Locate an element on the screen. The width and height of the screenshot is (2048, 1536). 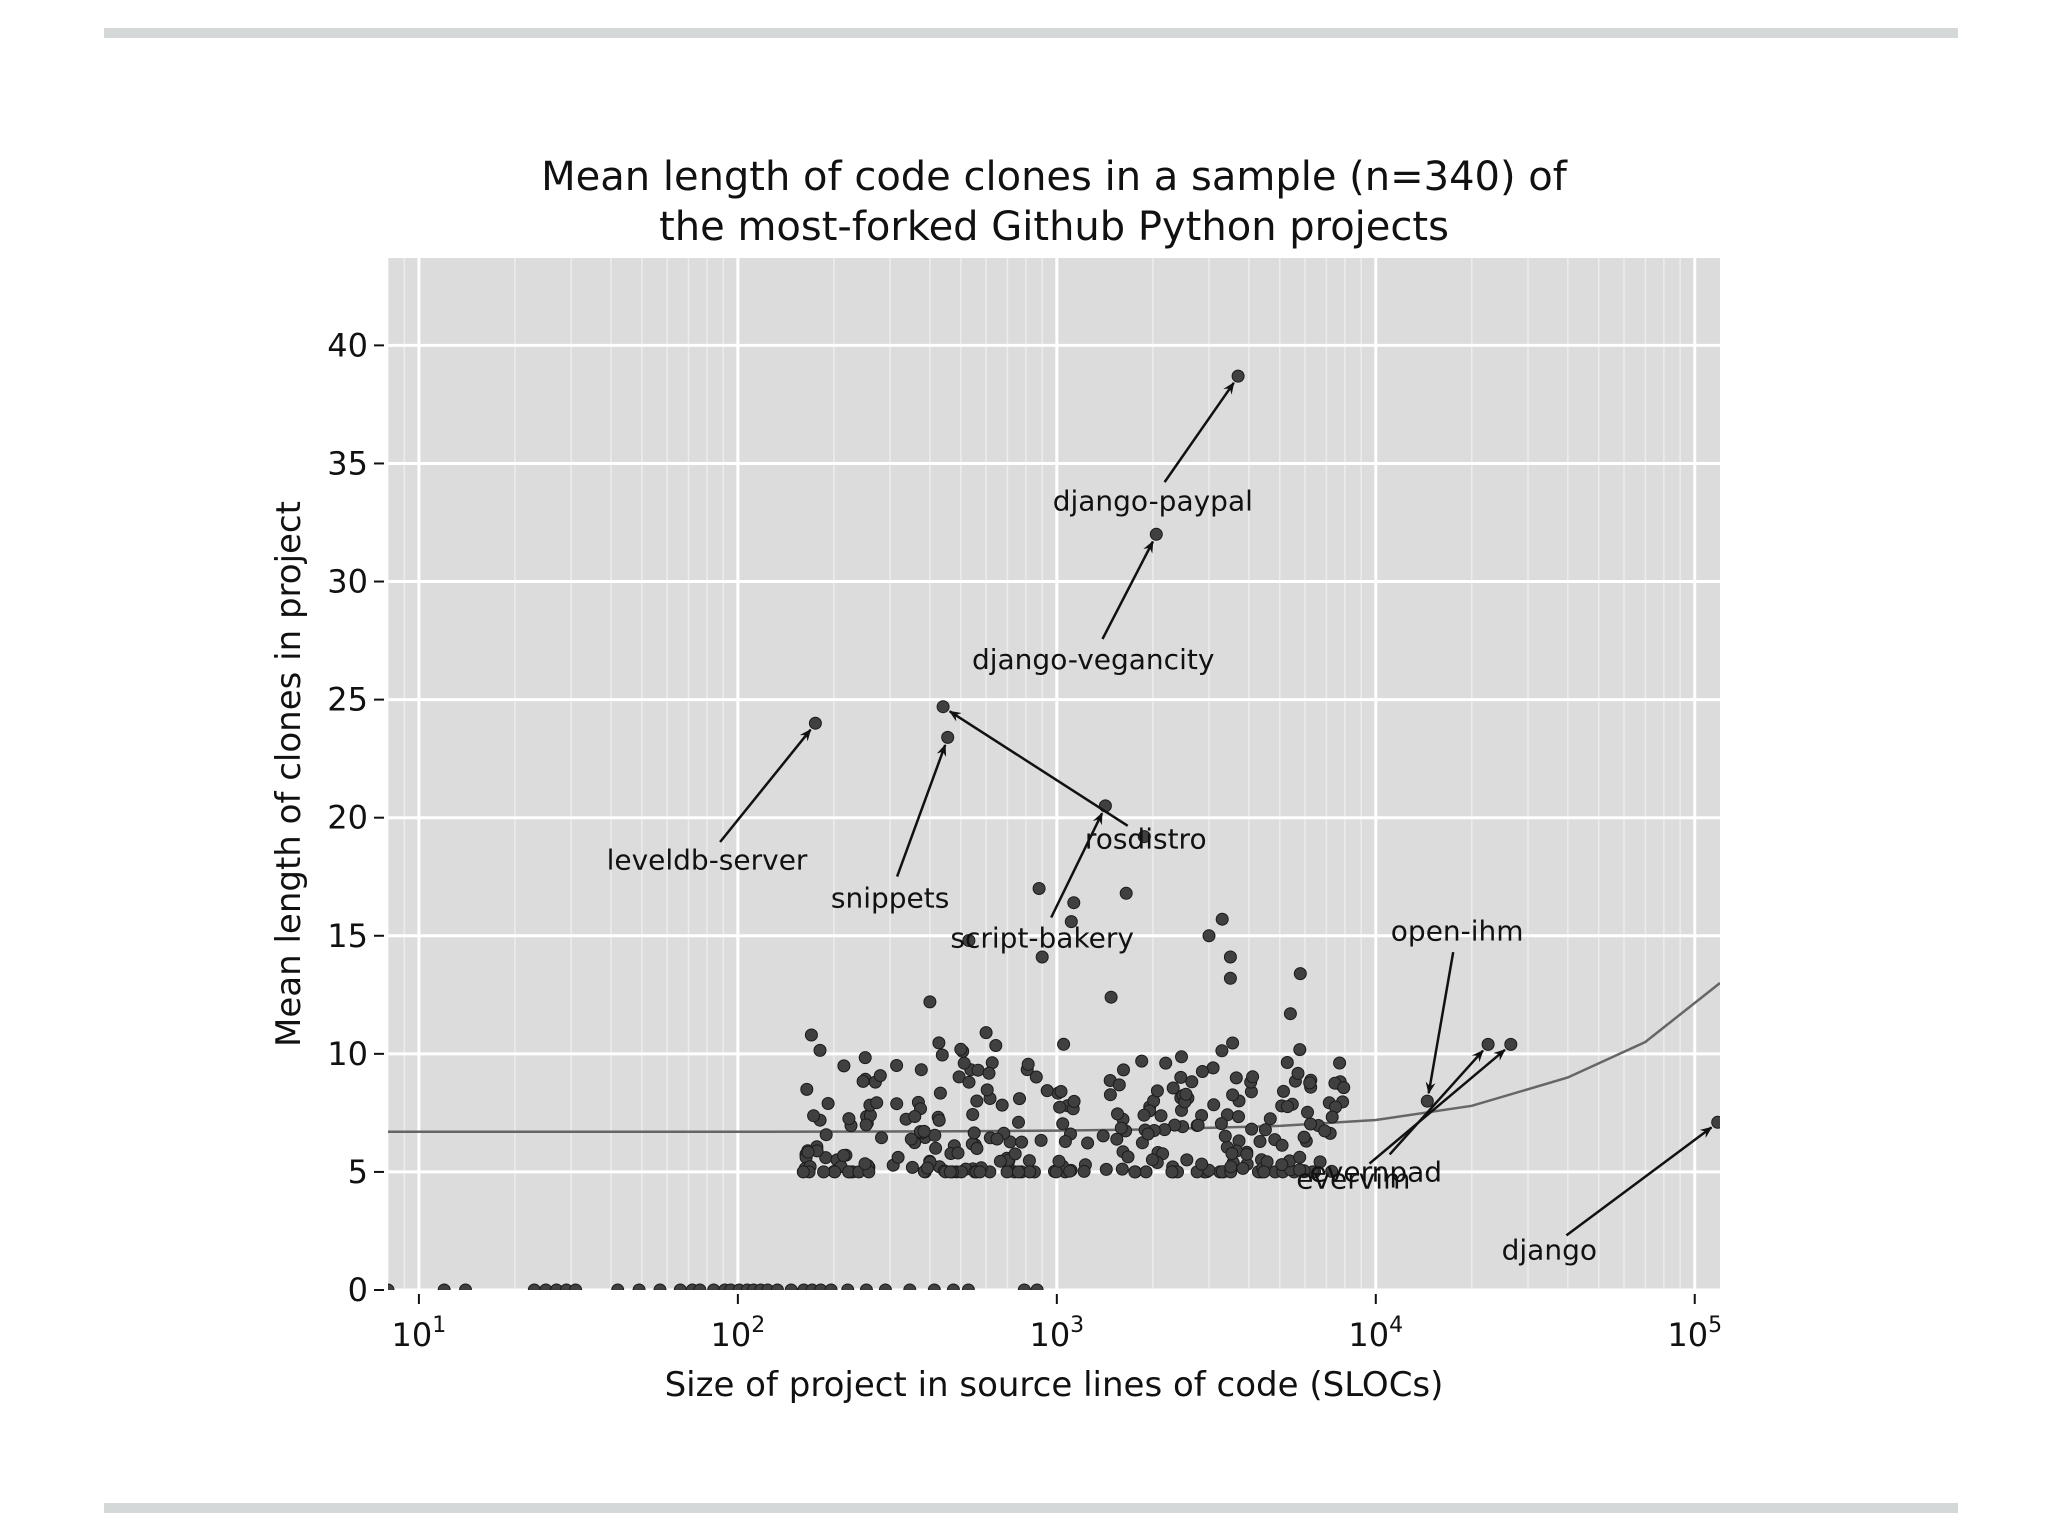
y-tick-label: 0 is located at coordinates (358, 1290).